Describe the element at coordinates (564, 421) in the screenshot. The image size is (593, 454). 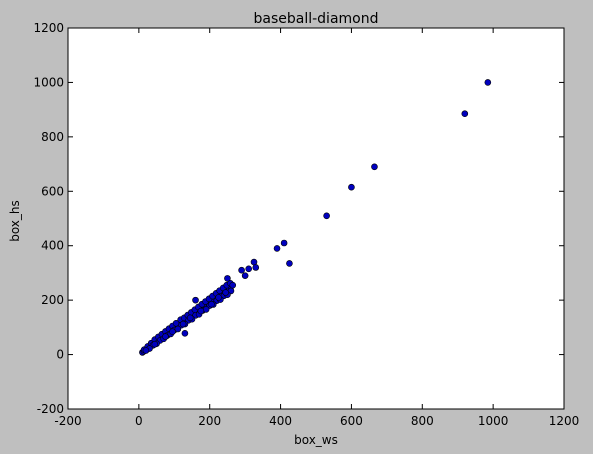
I see `x-tick-label: 1200` at that location.